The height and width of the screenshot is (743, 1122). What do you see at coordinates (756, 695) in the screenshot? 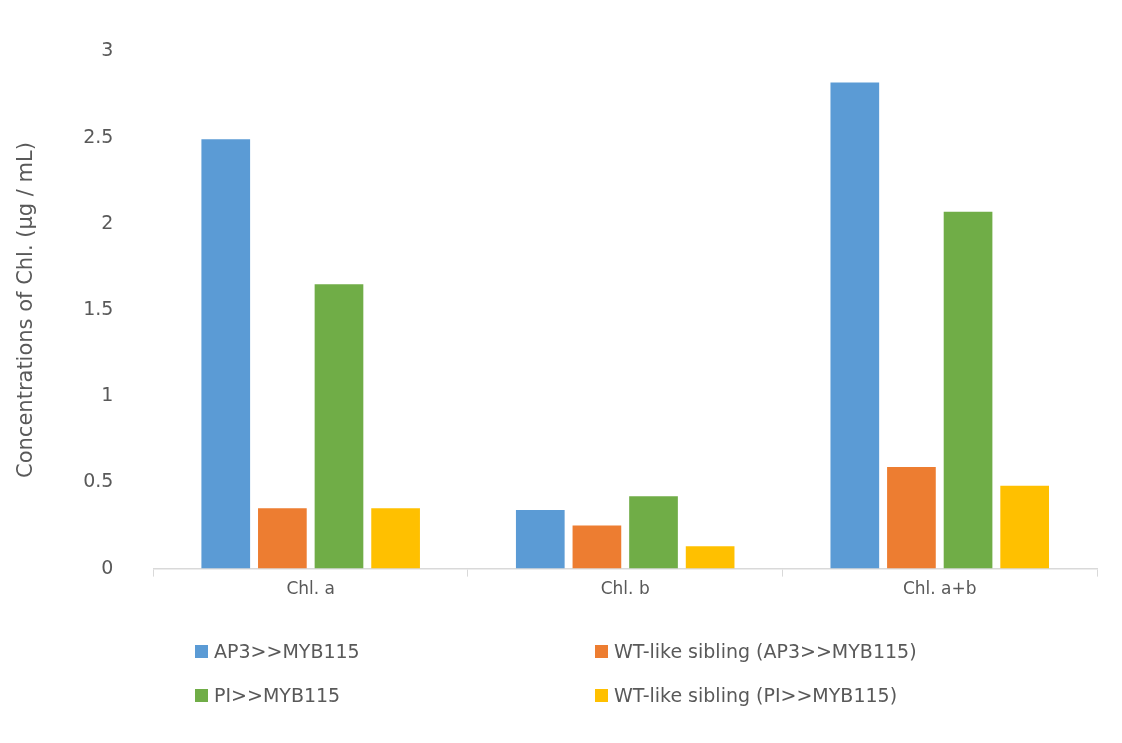
I see `legend-label: WT-like sibling (PI>>MYB115)` at bounding box center [756, 695].